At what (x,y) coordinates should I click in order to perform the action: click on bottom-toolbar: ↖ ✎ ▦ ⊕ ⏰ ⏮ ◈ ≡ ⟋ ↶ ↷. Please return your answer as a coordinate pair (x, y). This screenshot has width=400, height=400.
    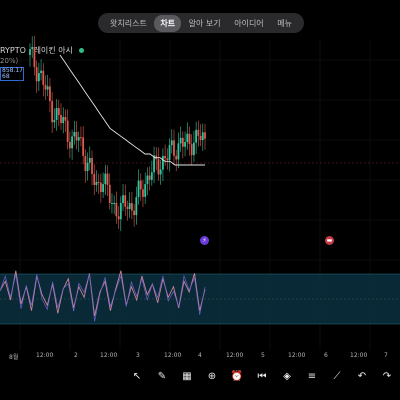
    Looking at the image, I should click on (265, 376).